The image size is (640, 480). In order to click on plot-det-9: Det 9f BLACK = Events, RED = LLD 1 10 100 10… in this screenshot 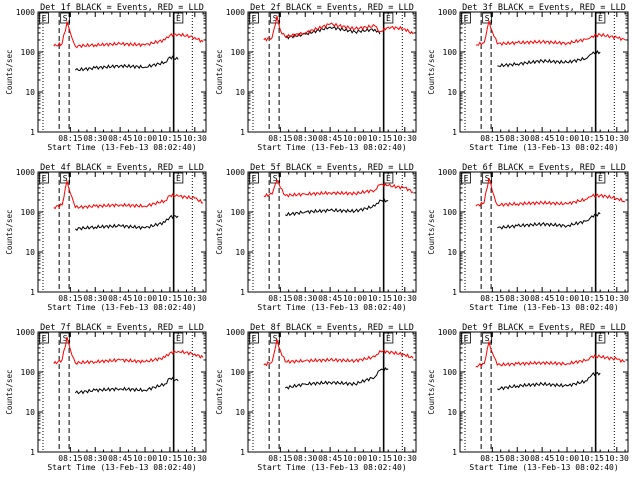, I will do `click(528, 397)`.